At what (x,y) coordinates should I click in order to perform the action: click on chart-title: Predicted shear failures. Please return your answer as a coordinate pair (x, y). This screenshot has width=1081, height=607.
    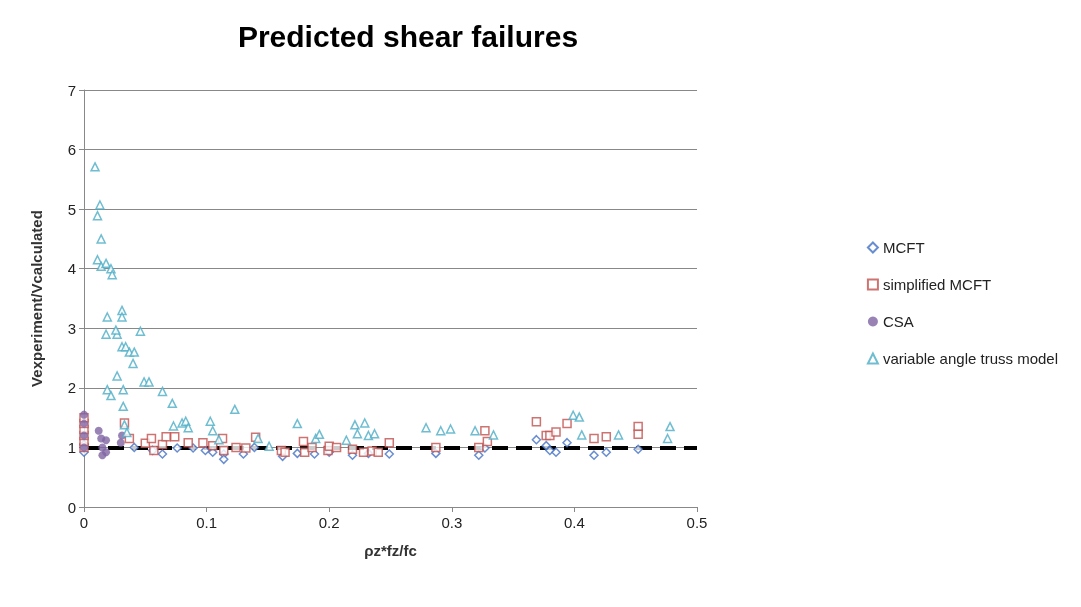
    Looking at the image, I should click on (408, 36).